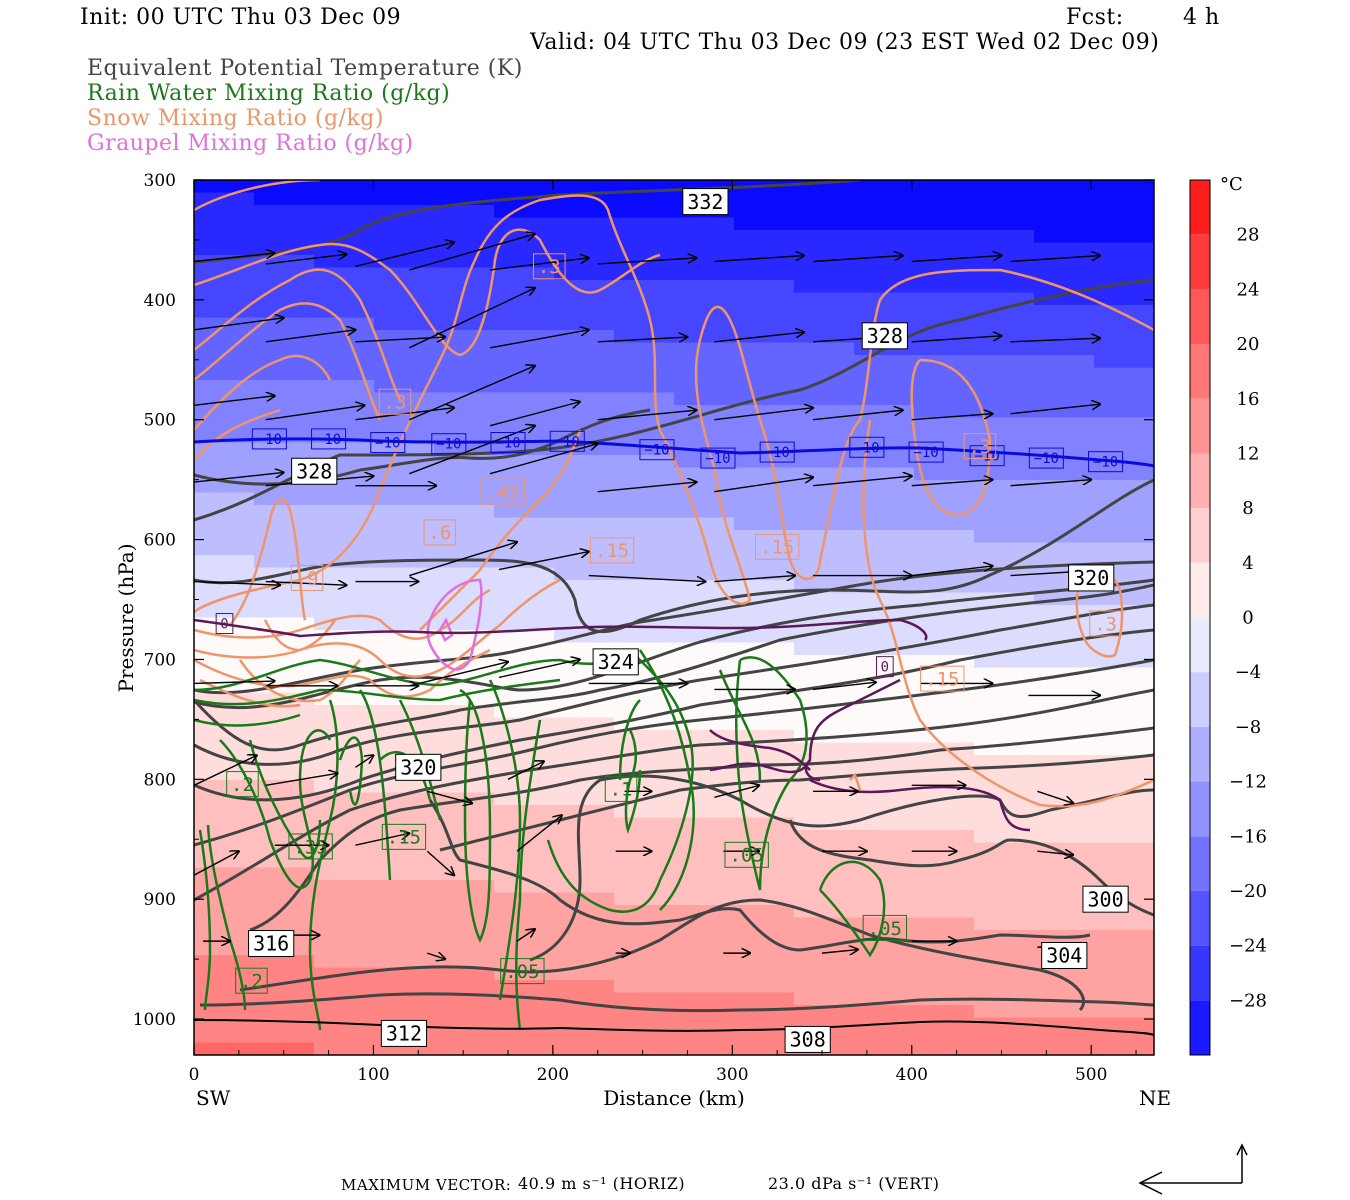 The image size is (1350, 1200). Describe the element at coordinates (269, 93) in the screenshot. I see `legend-rain: Rain Water Mixing Ratio (g/kg)` at that location.